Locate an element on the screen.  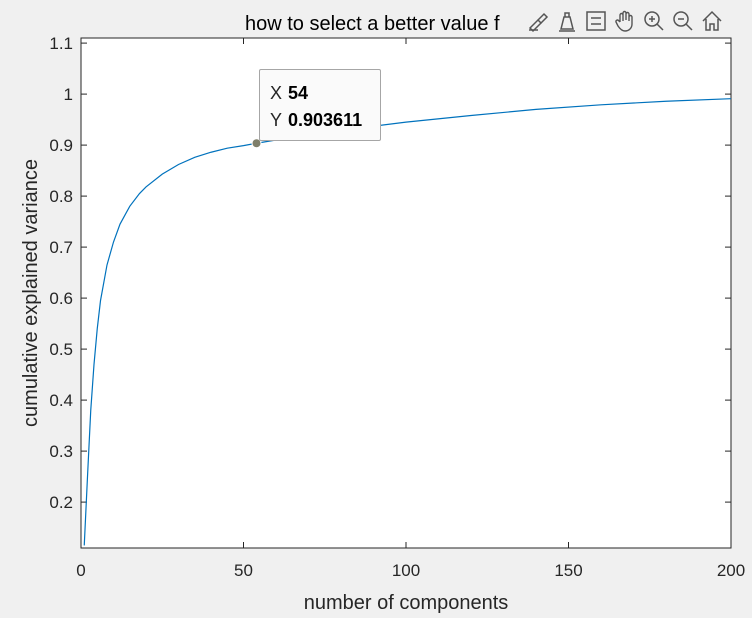
pan-button is located at coordinates (624, 21).